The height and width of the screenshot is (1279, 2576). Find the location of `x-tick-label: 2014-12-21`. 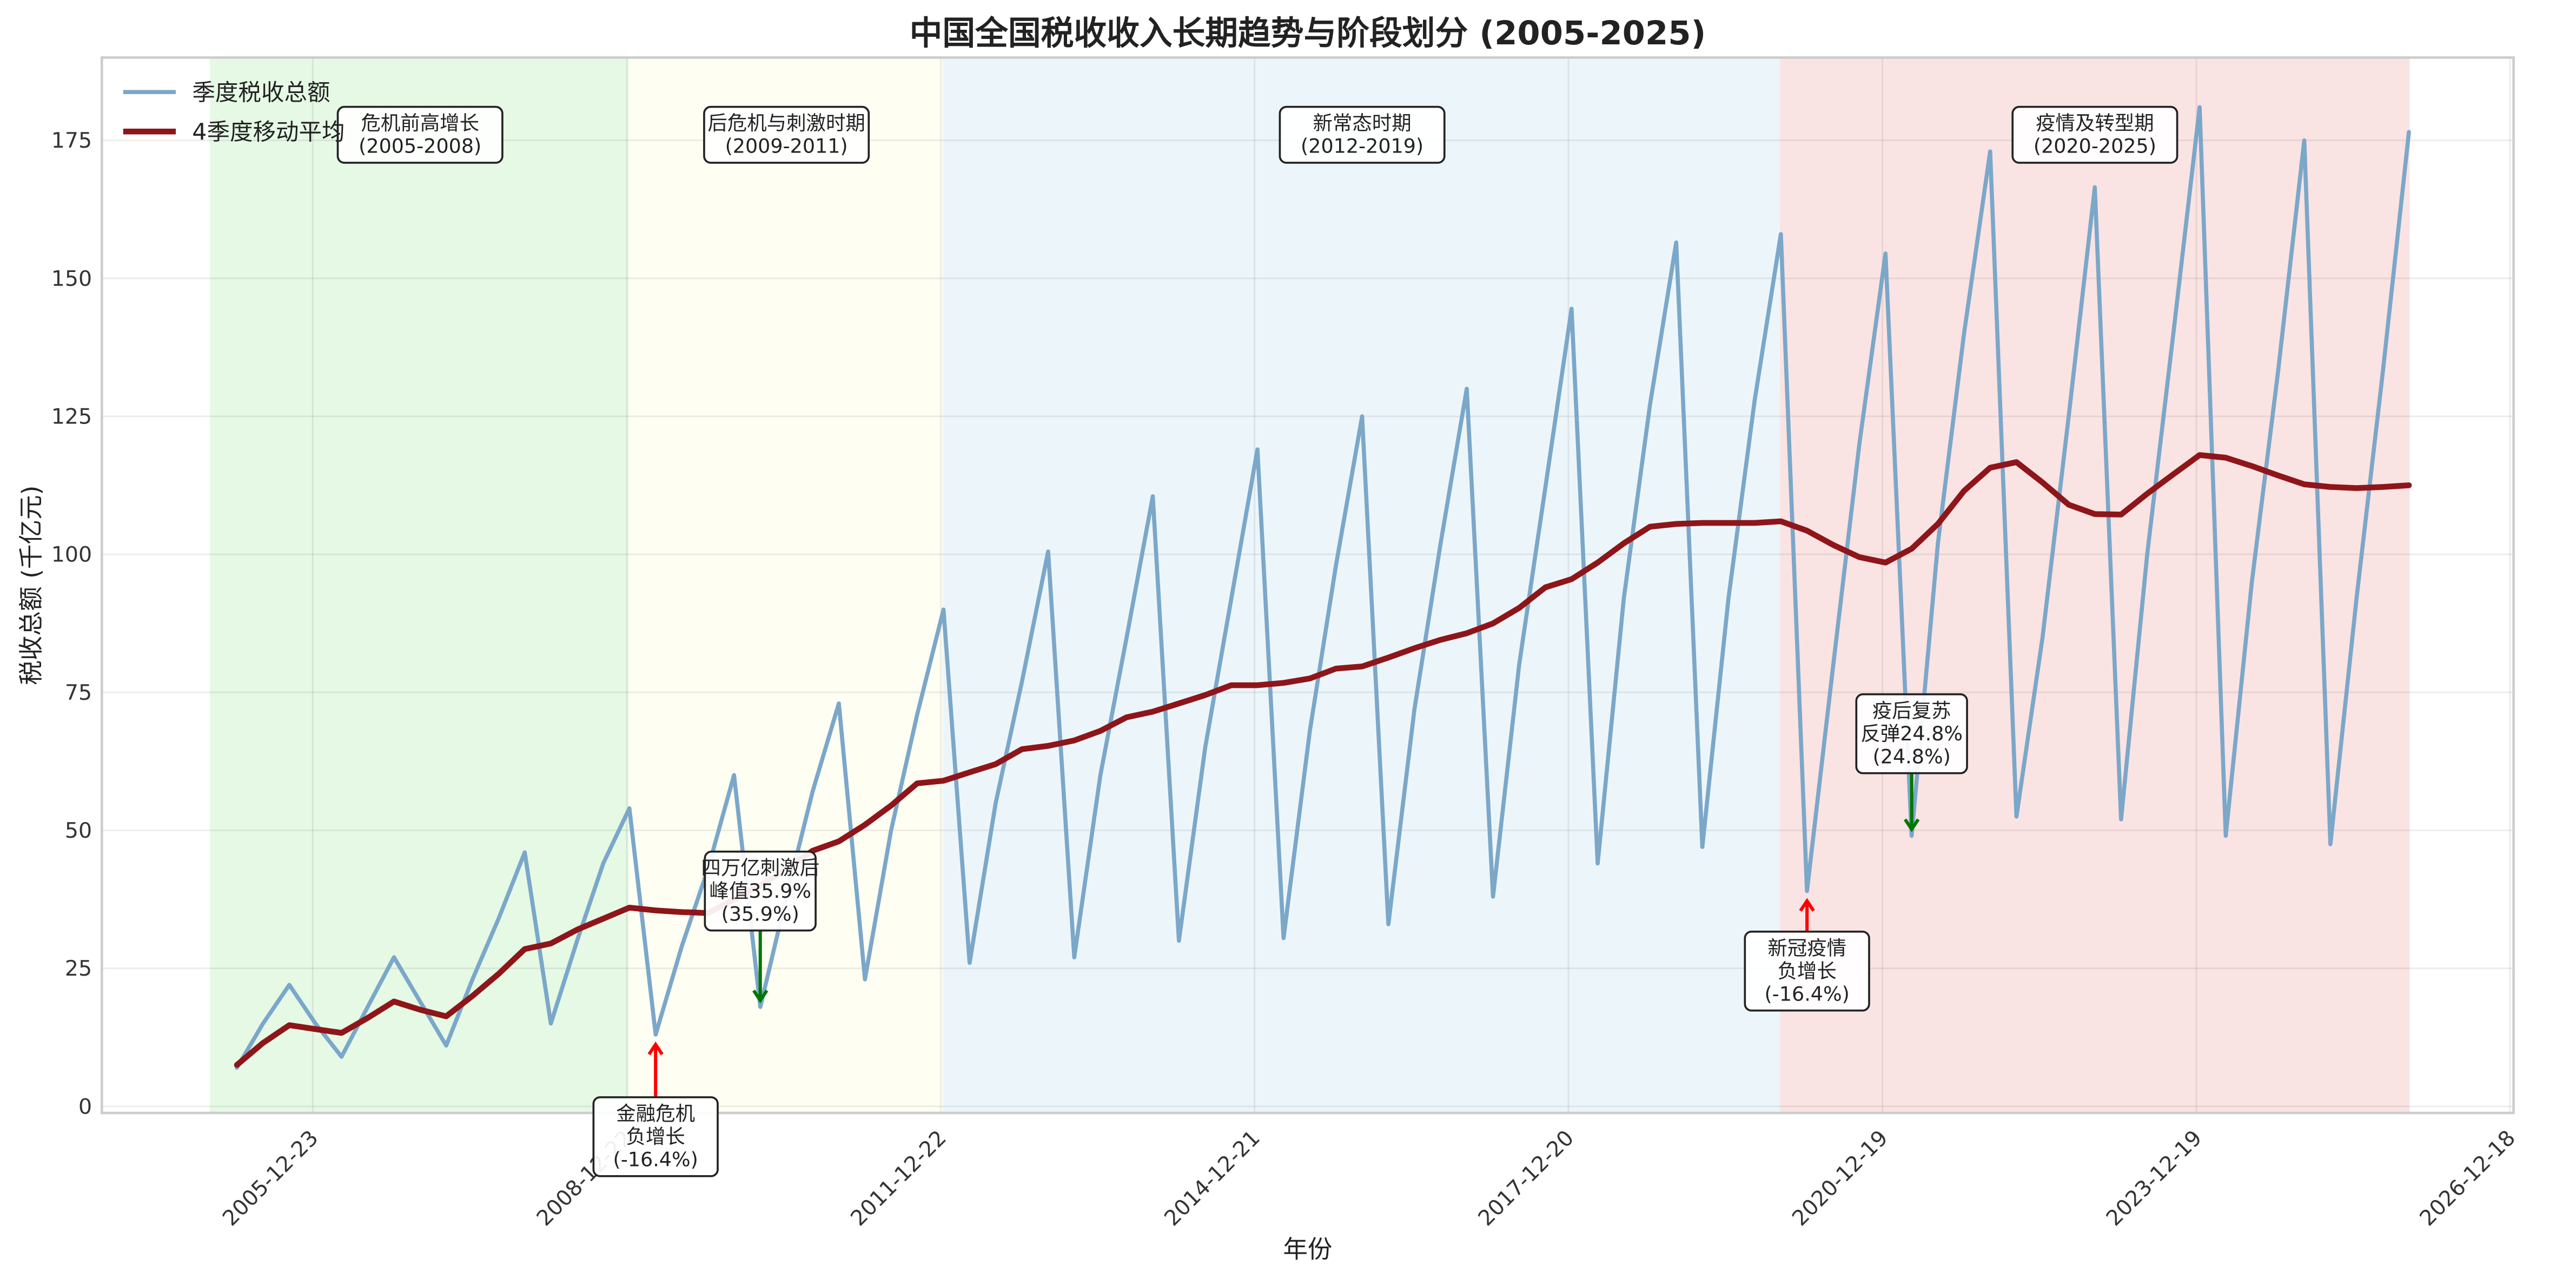

x-tick-label: 2014-12-21 is located at coordinates (1213, 1178).